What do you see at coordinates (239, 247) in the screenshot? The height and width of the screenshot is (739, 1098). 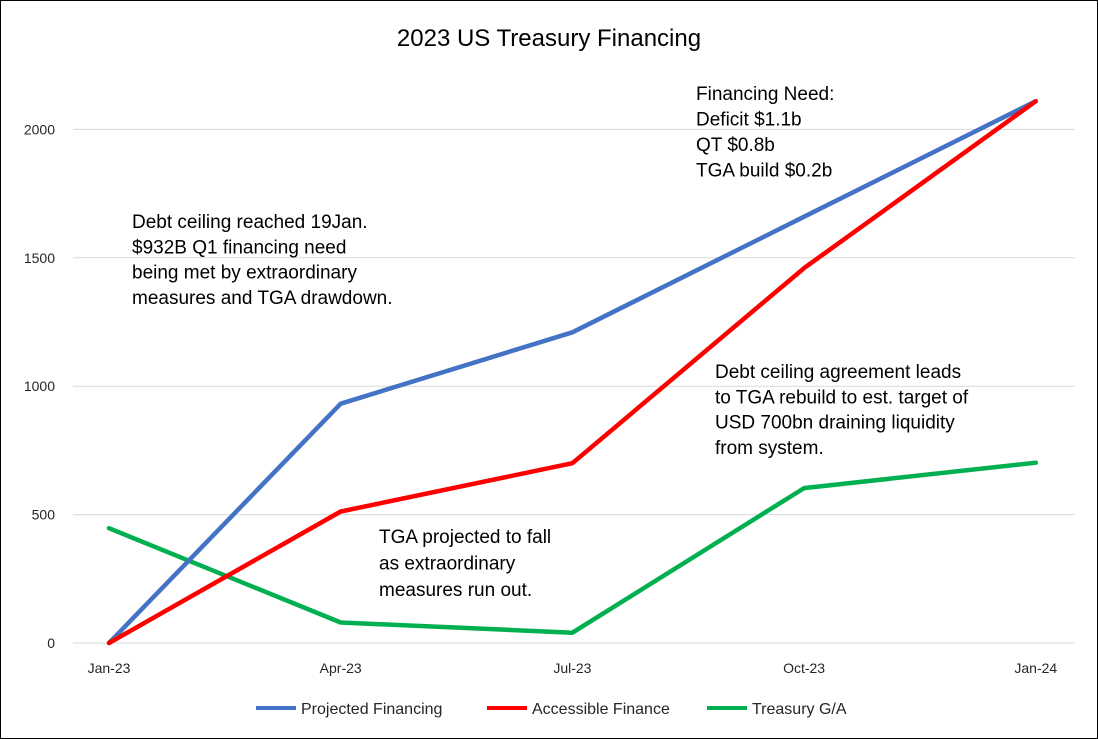 I see `annotation-line: $932B Q1 financing need` at bounding box center [239, 247].